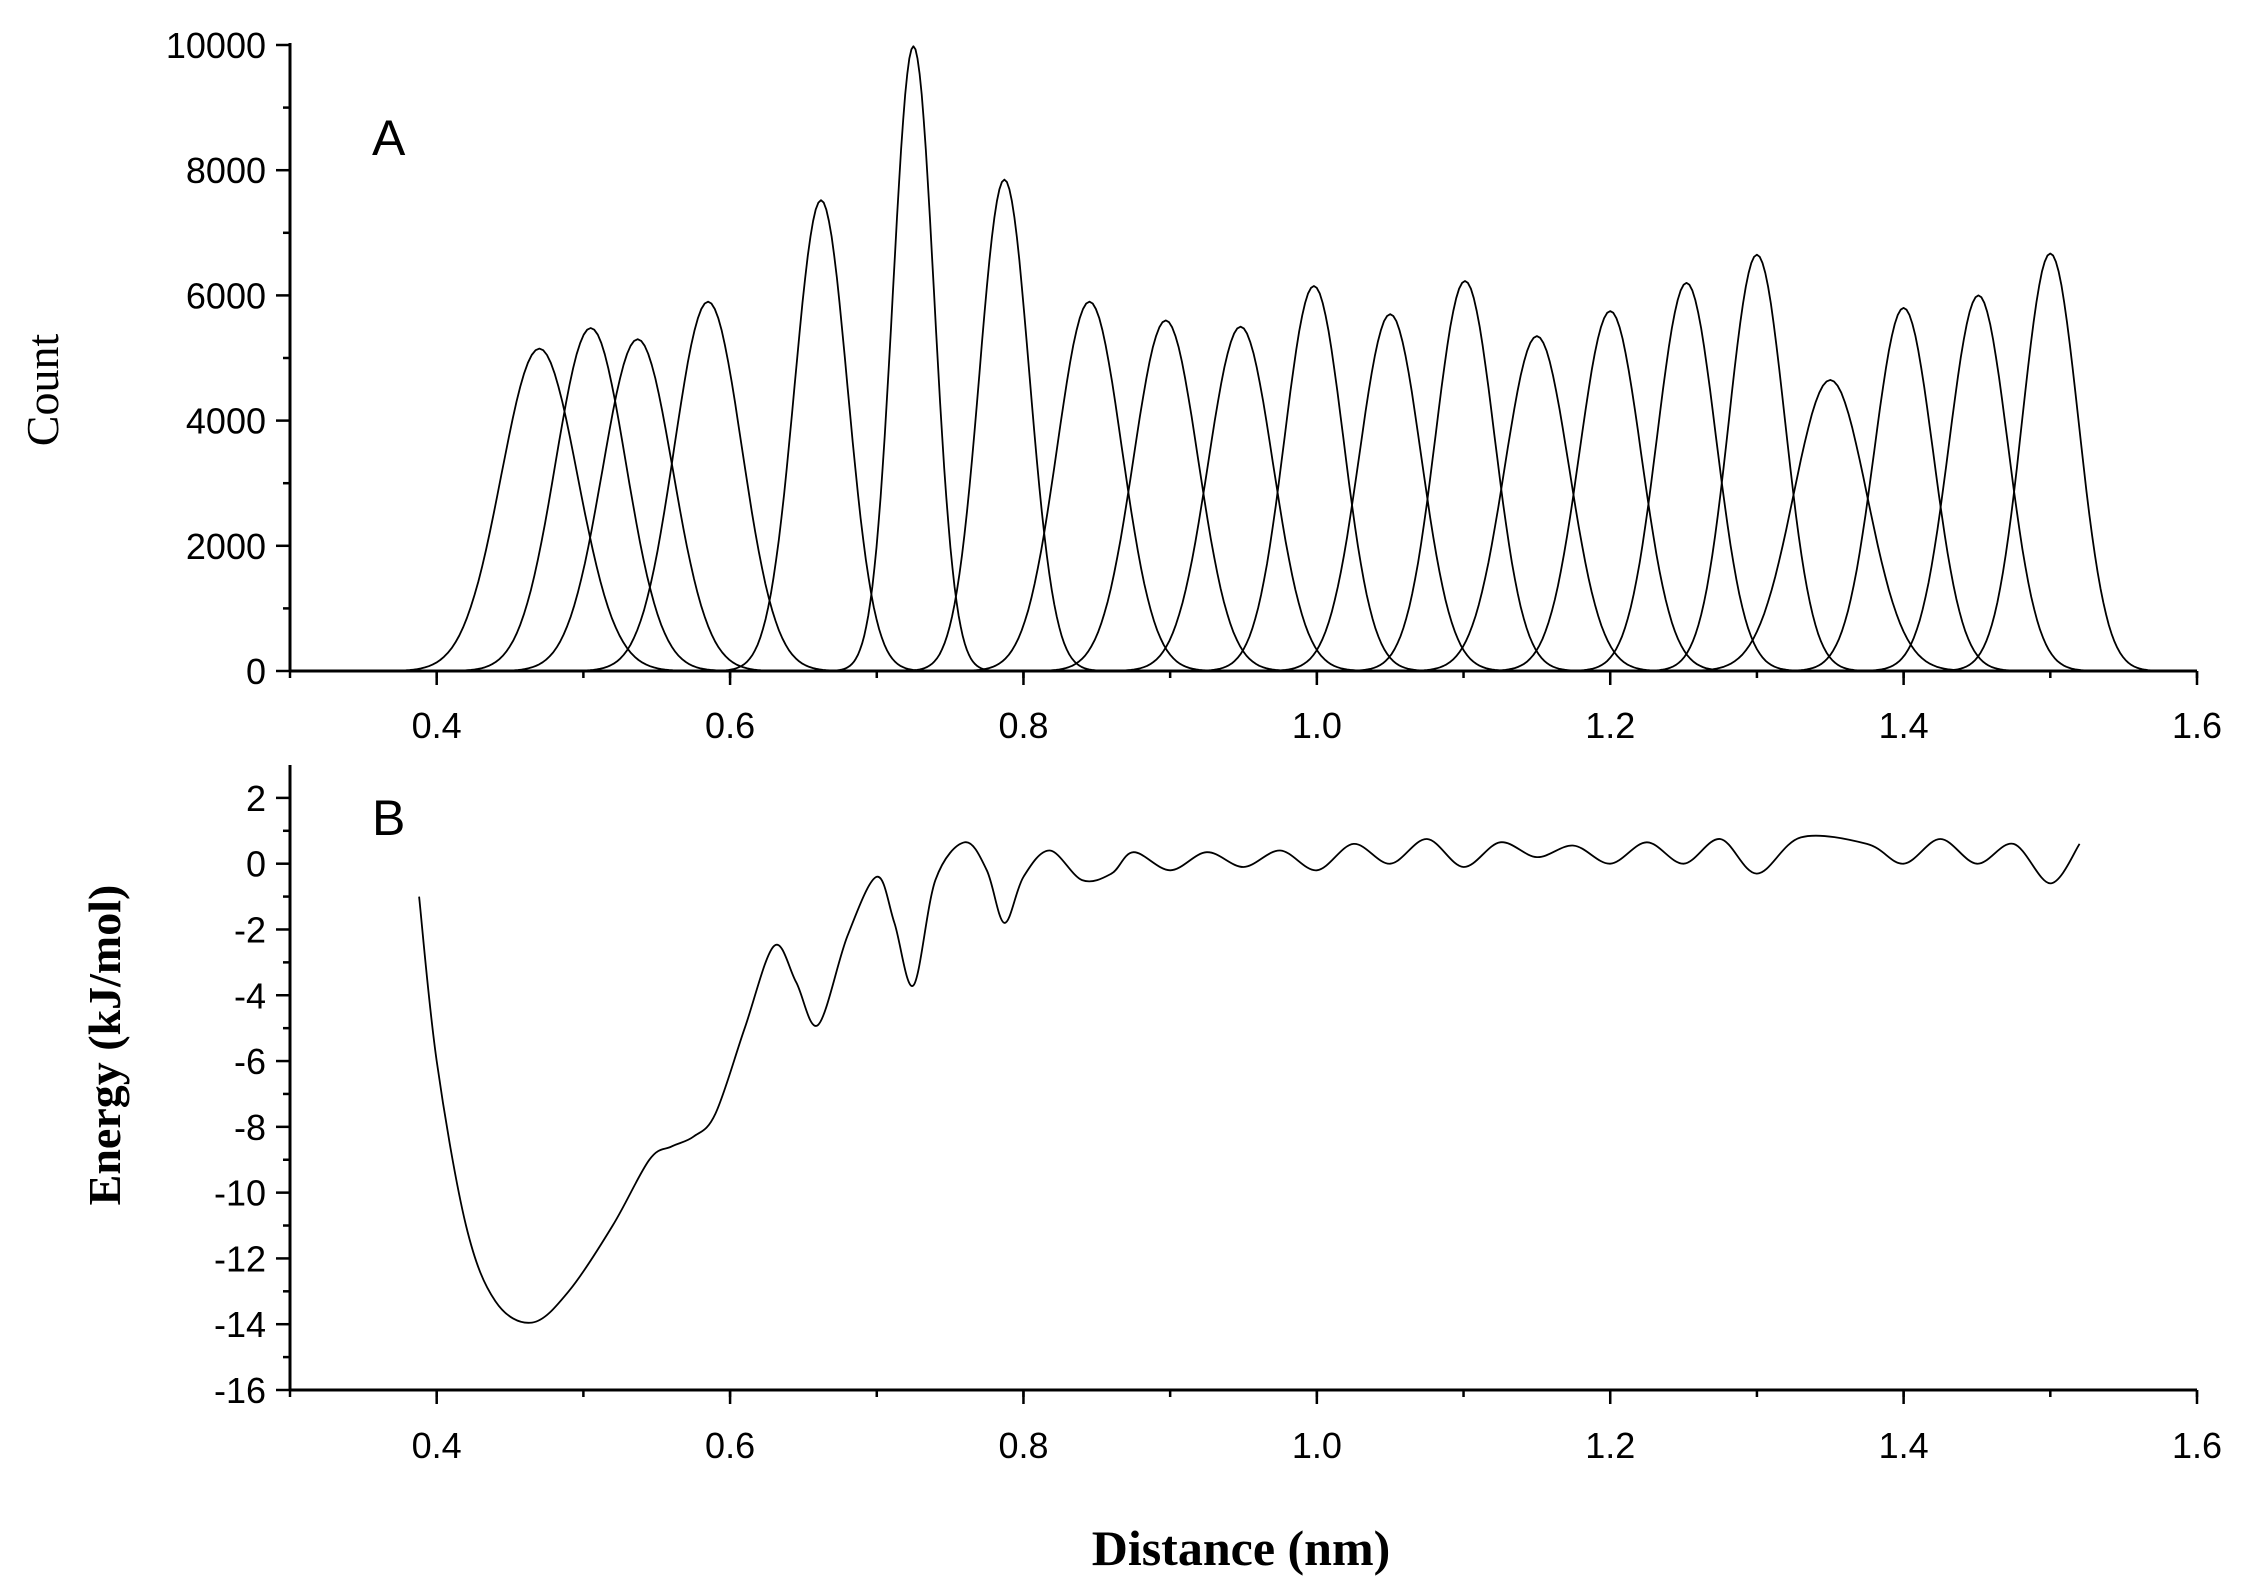 This screenshot has width=2244, height=1595. Describe the element at coordinates (1610, 725) in the screenshot. I see `panel-a-x-tick-label: 1.2` at that location.